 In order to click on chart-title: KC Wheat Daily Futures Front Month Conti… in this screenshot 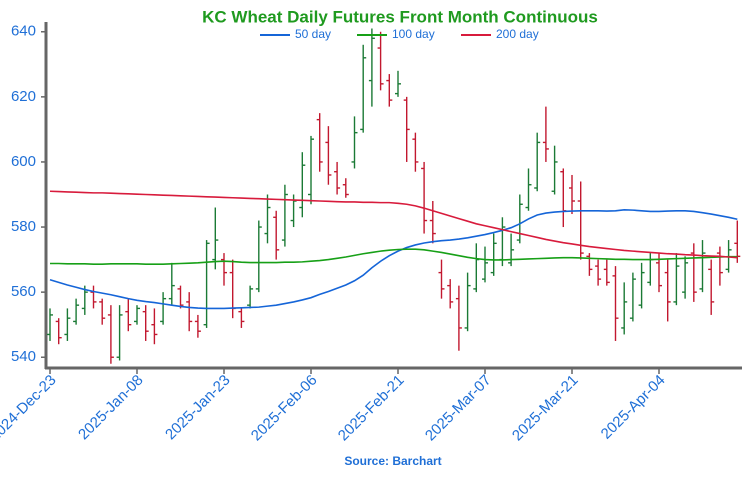, I will do `click(400, 16)`.